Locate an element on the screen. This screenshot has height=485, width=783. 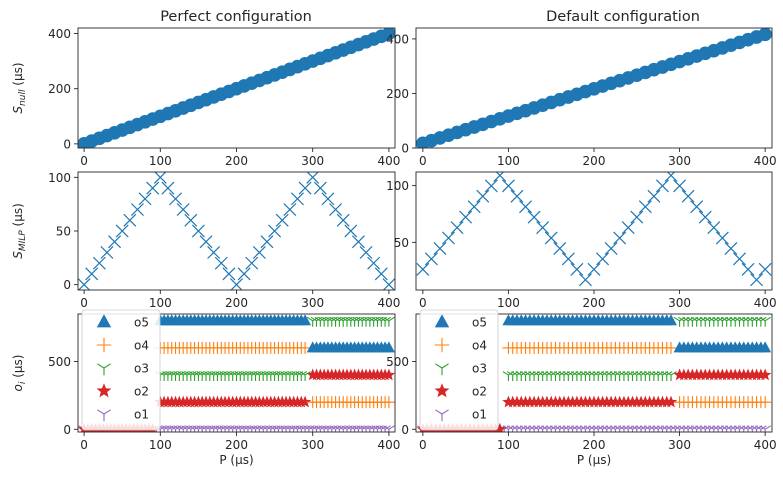
data-point-o2 is located at coordinates (671, 401).